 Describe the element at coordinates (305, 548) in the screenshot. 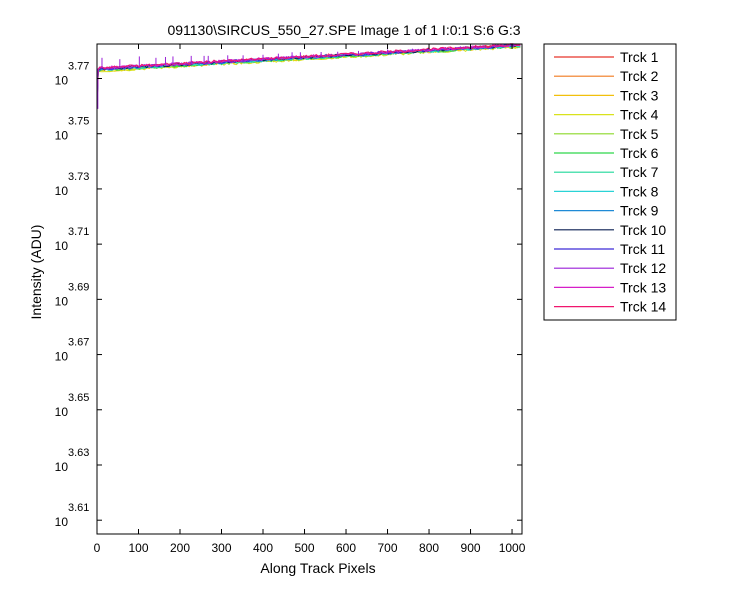

I see `x-tick-label: 500` at that location.